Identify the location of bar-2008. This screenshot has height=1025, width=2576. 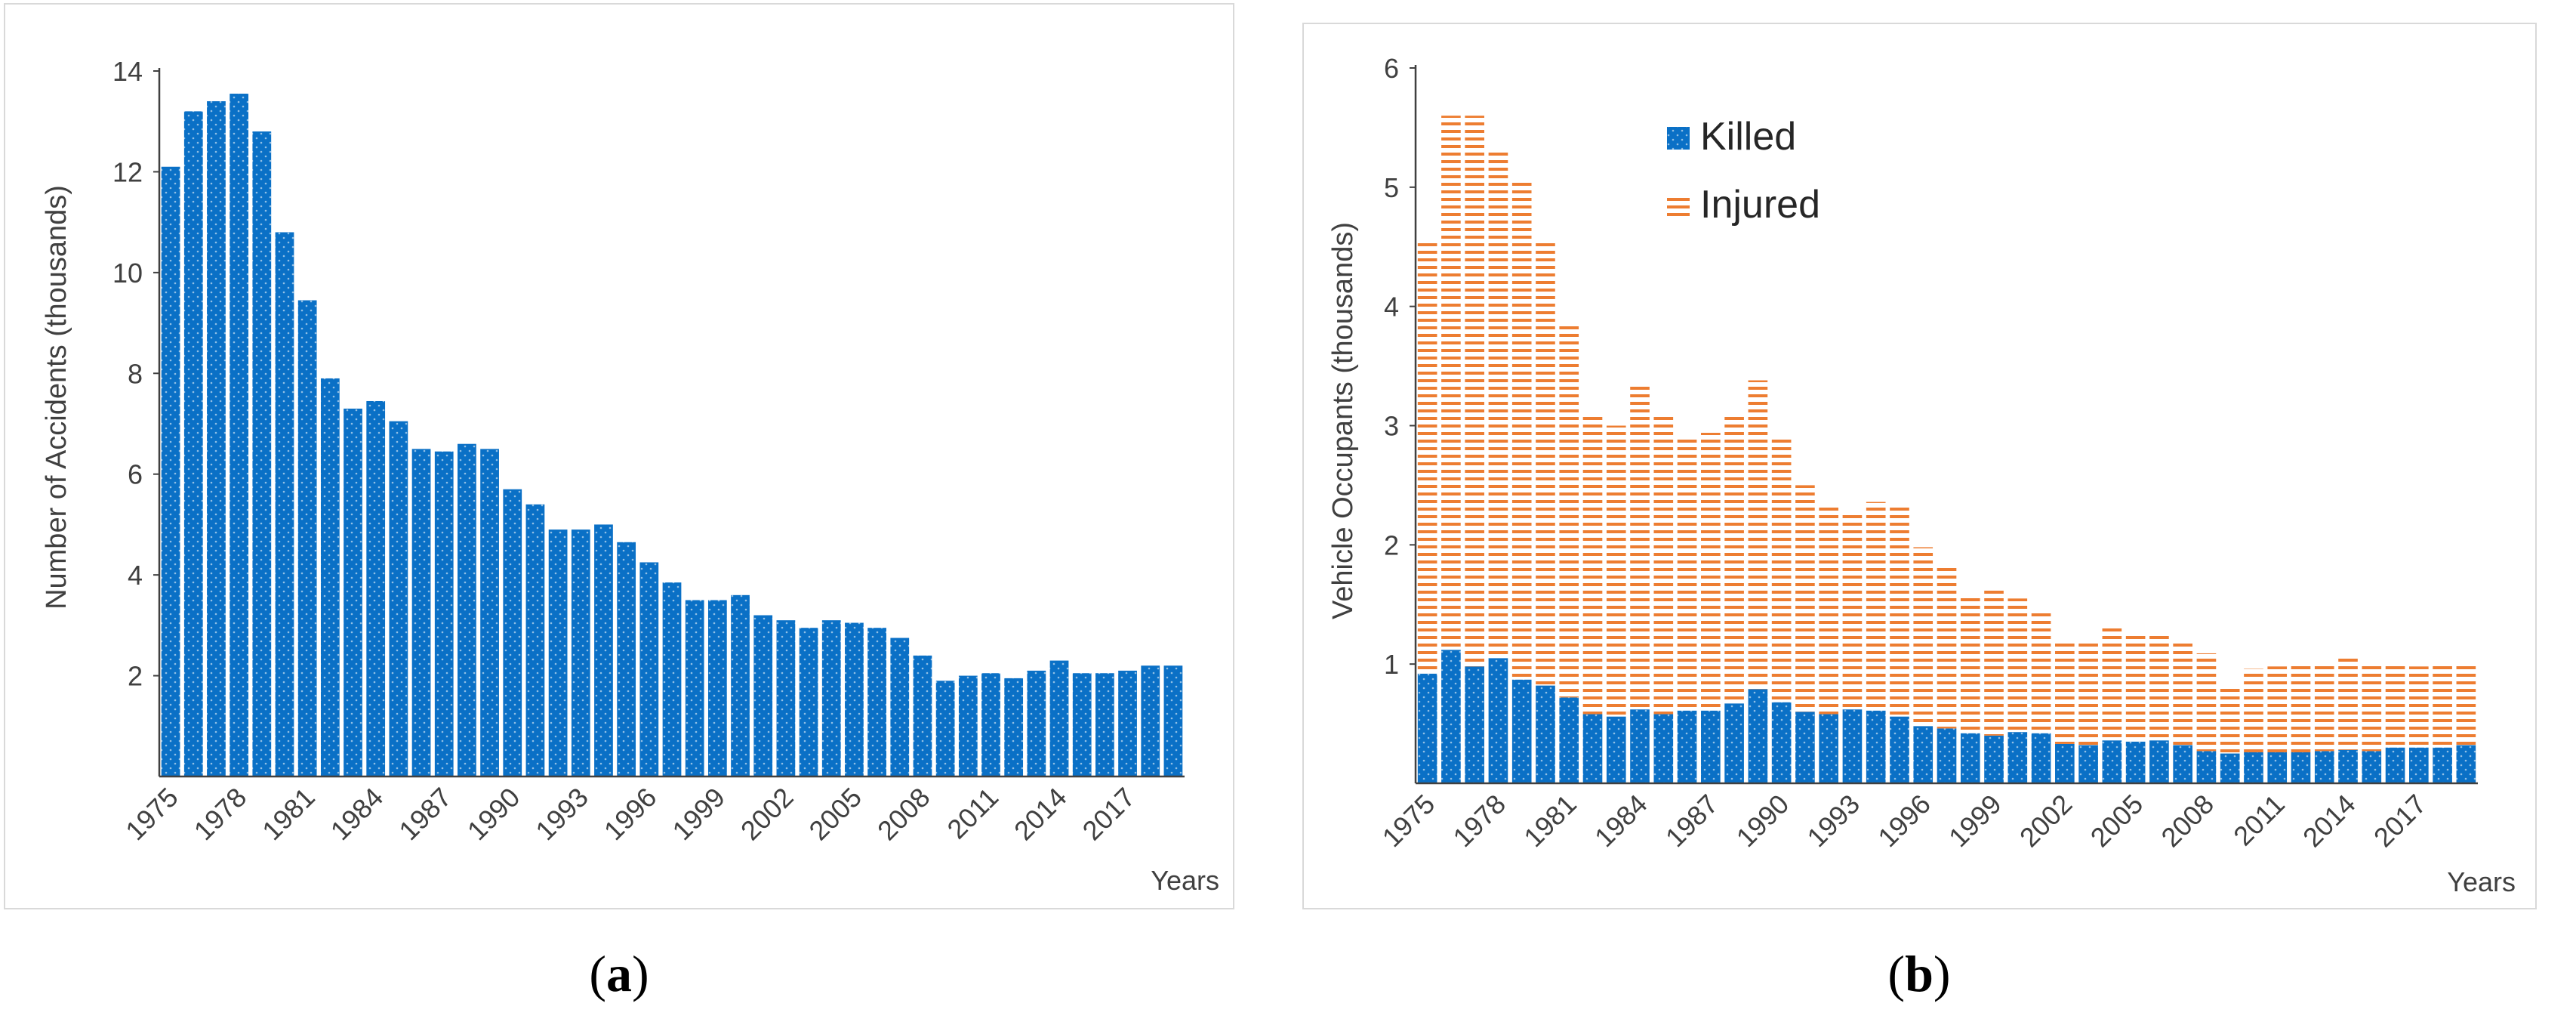
(923, 715).